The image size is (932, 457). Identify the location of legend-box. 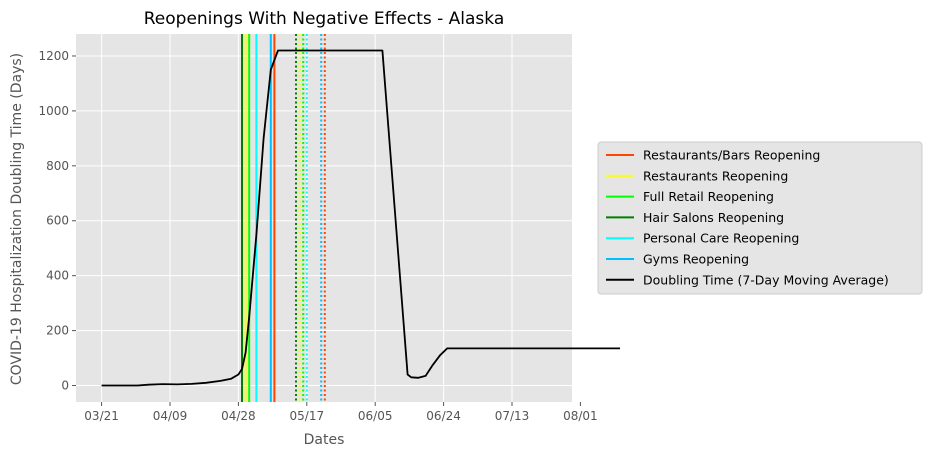
(760, 218).